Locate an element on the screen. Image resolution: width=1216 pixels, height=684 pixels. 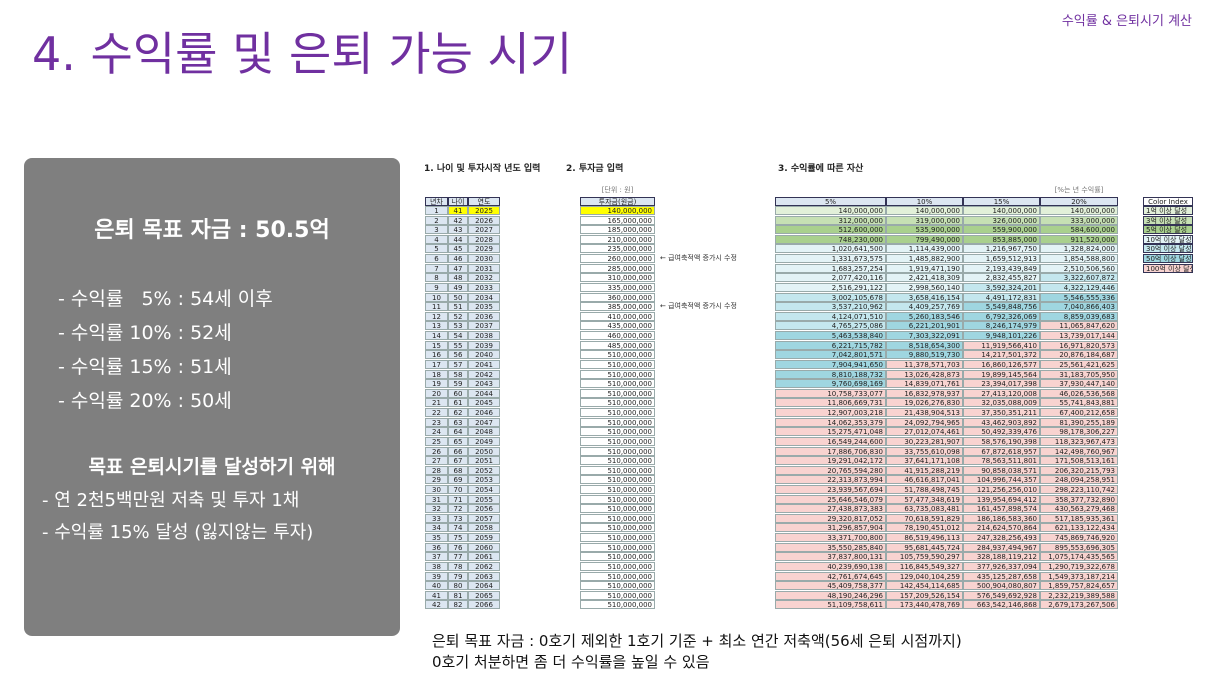
asset-cell: 19,291,042,172 is located at coordinates (830, 461).